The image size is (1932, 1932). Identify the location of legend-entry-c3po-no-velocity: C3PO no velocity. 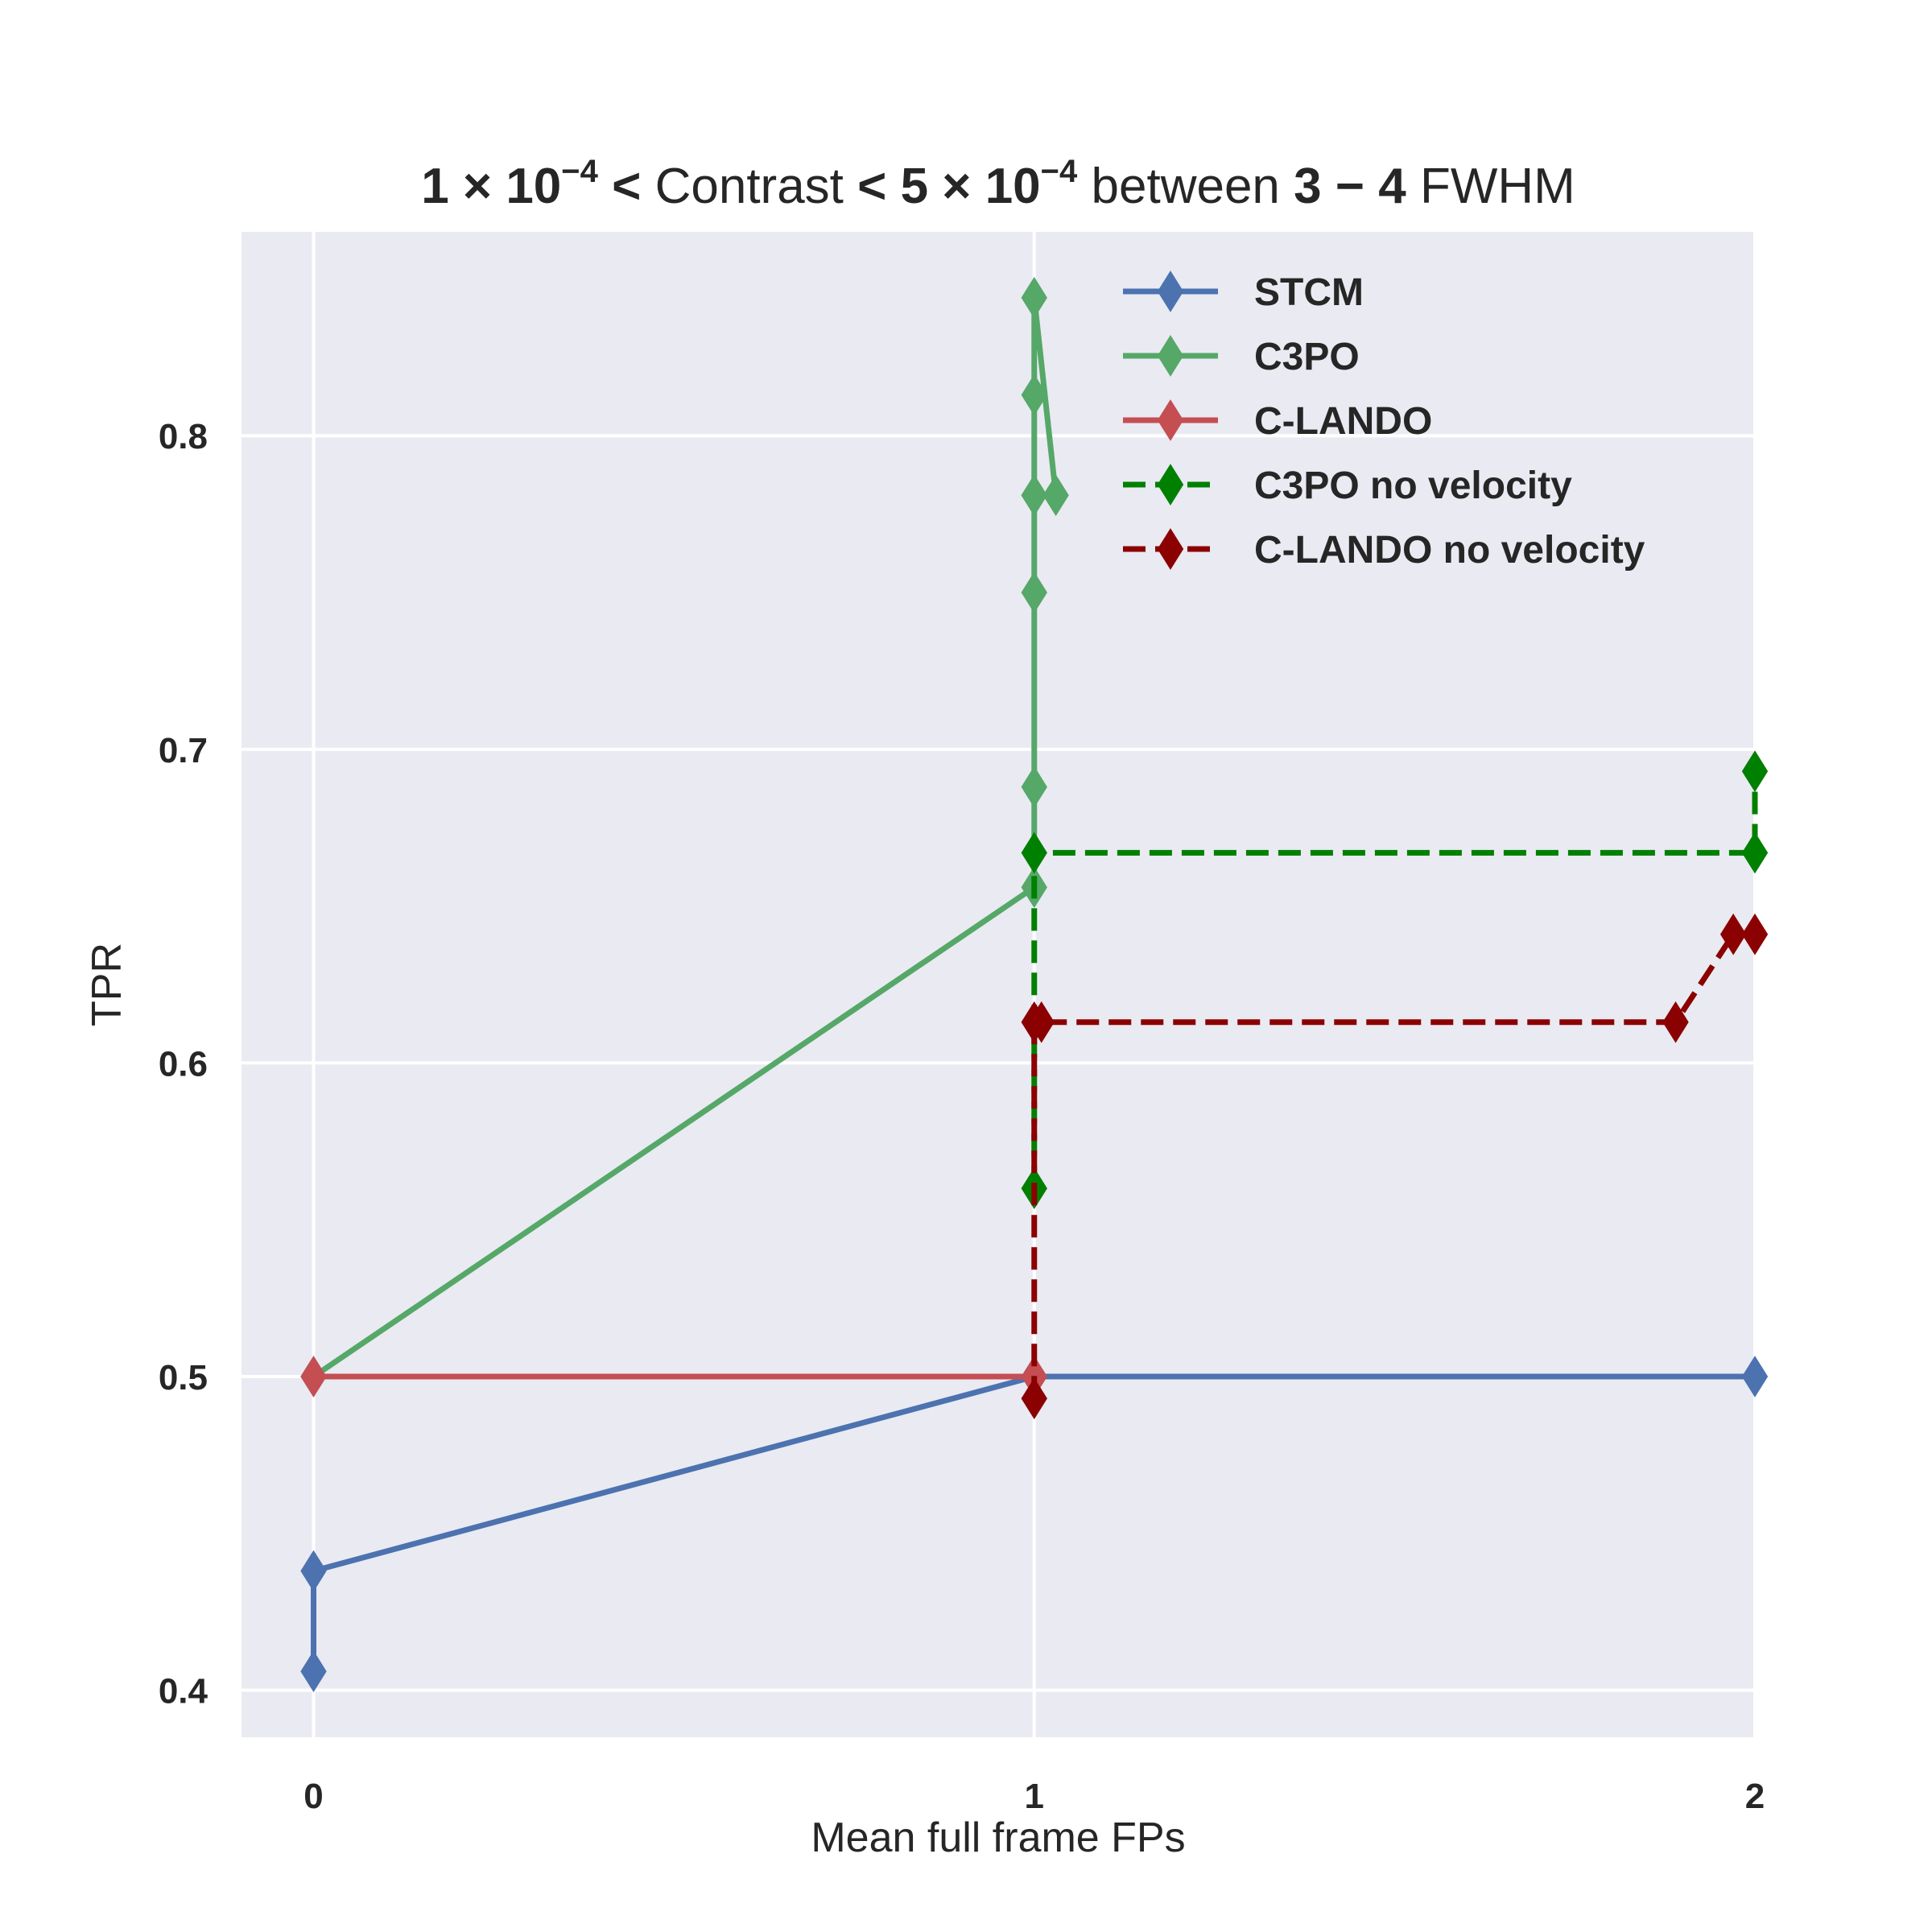
(1347, 485).